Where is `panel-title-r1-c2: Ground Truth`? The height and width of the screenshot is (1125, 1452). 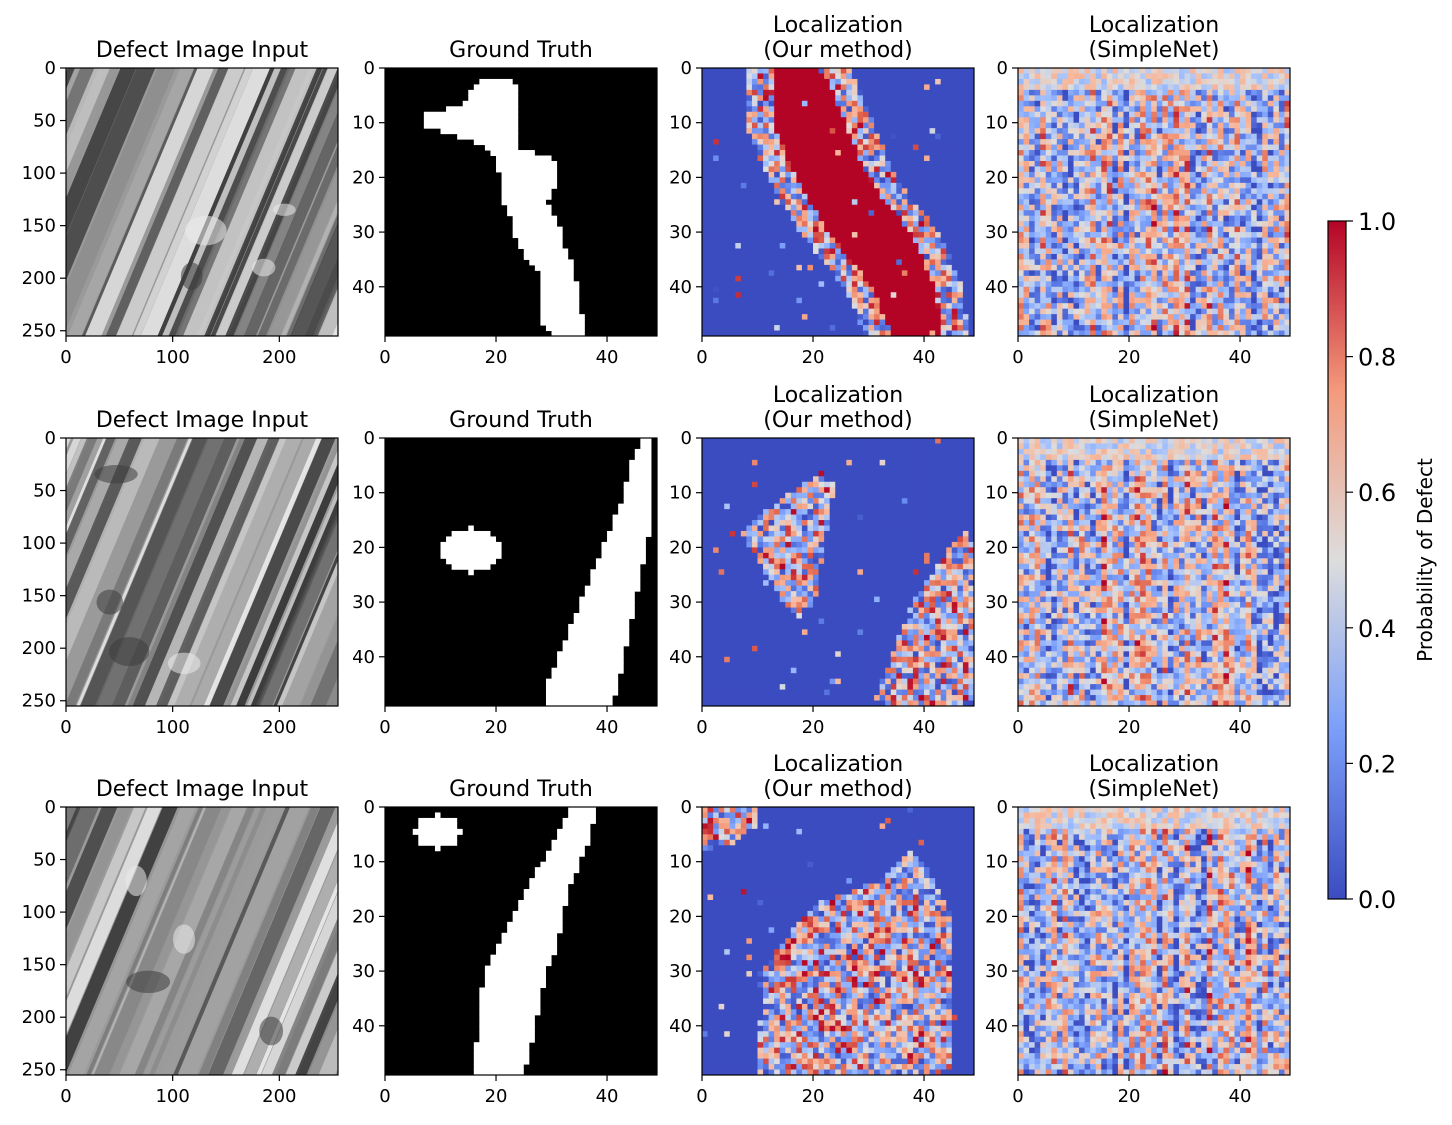 panel-title-r1-c2: Ground Truth is located at coordinates (521, 50).